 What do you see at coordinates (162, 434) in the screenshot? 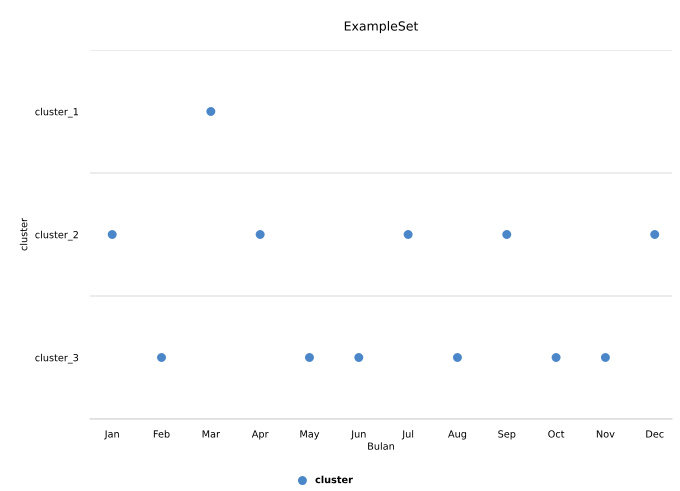
I see `x-tick-label: Feb` at bounding box center [162, 434].